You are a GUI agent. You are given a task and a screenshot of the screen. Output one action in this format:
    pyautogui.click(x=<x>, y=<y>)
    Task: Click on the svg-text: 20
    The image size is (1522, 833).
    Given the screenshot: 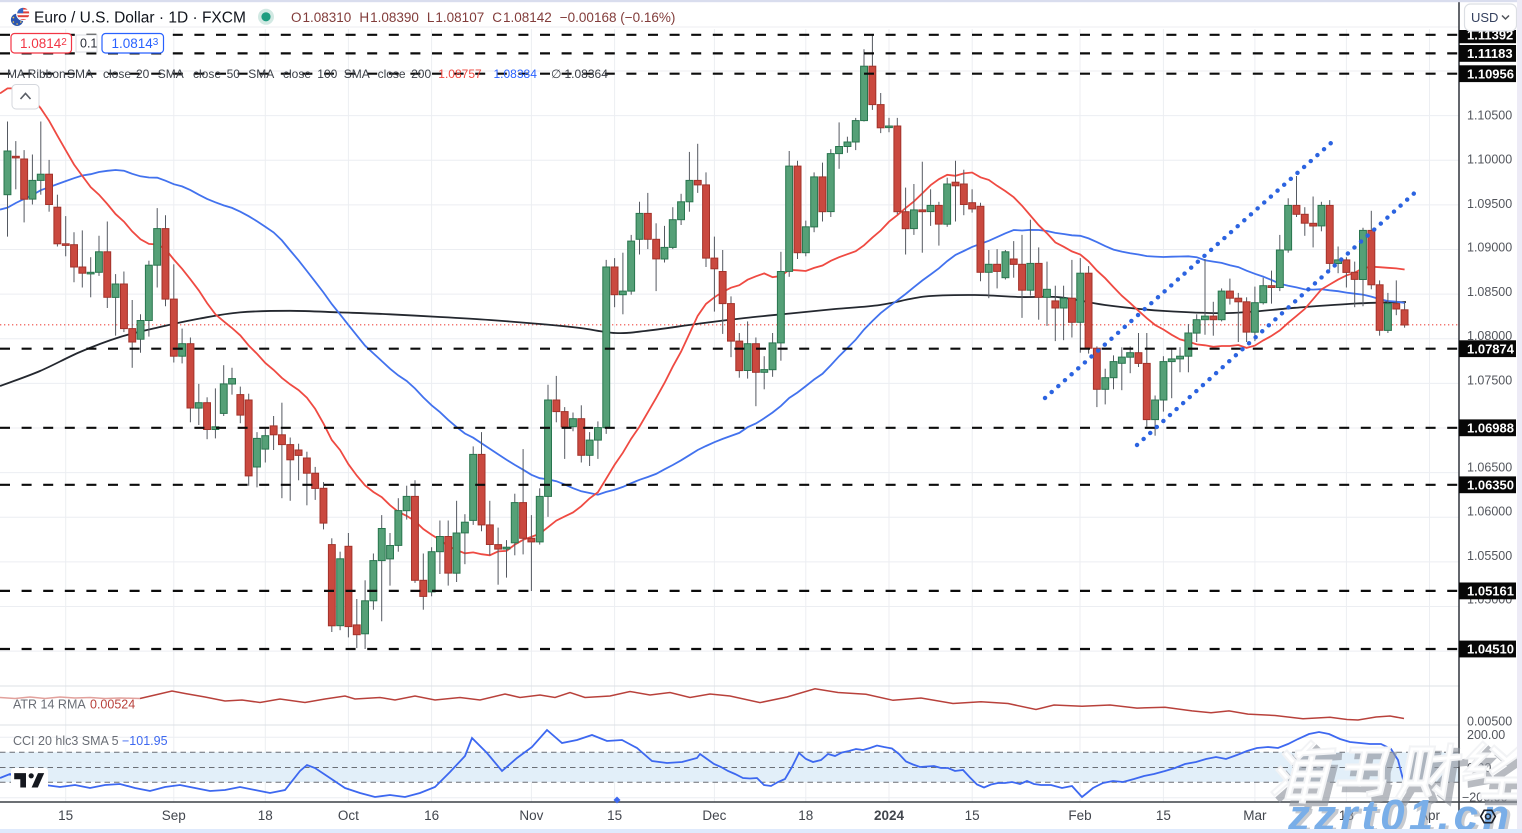 What is the action you would take?
    pyautogui.click(x=143, y=74)
    